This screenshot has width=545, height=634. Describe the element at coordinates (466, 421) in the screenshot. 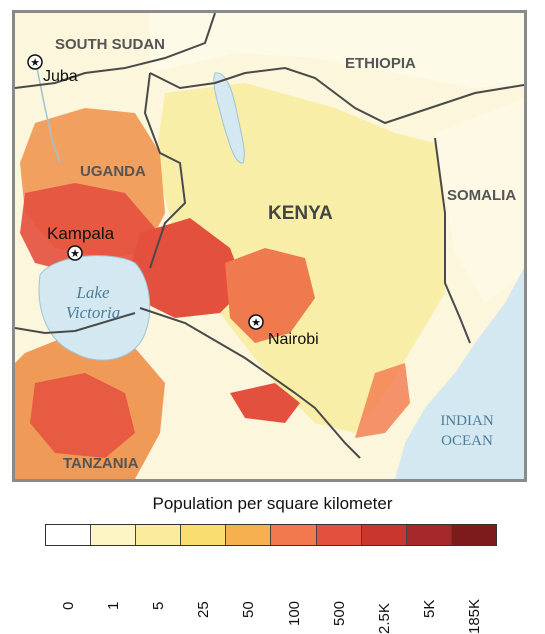

I see `label-ocean-line1: INDIAN` at that location.